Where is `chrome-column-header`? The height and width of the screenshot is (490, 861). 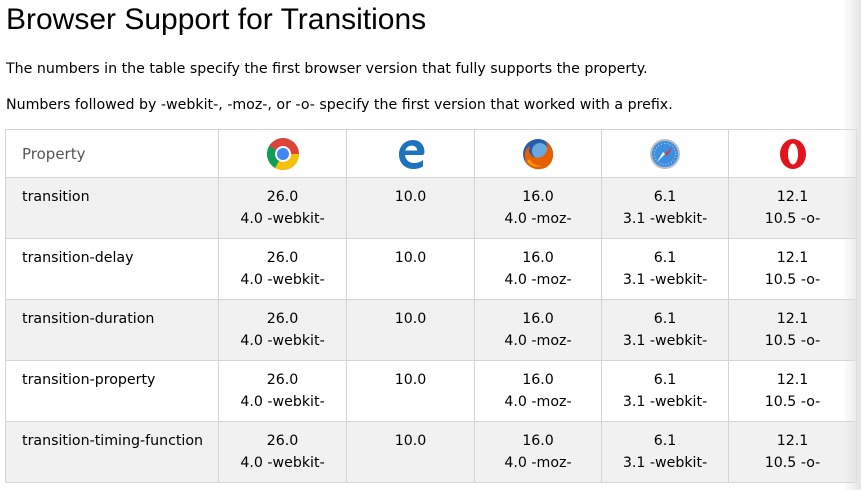 chrome-column-header is located at coordinates (282, 153).